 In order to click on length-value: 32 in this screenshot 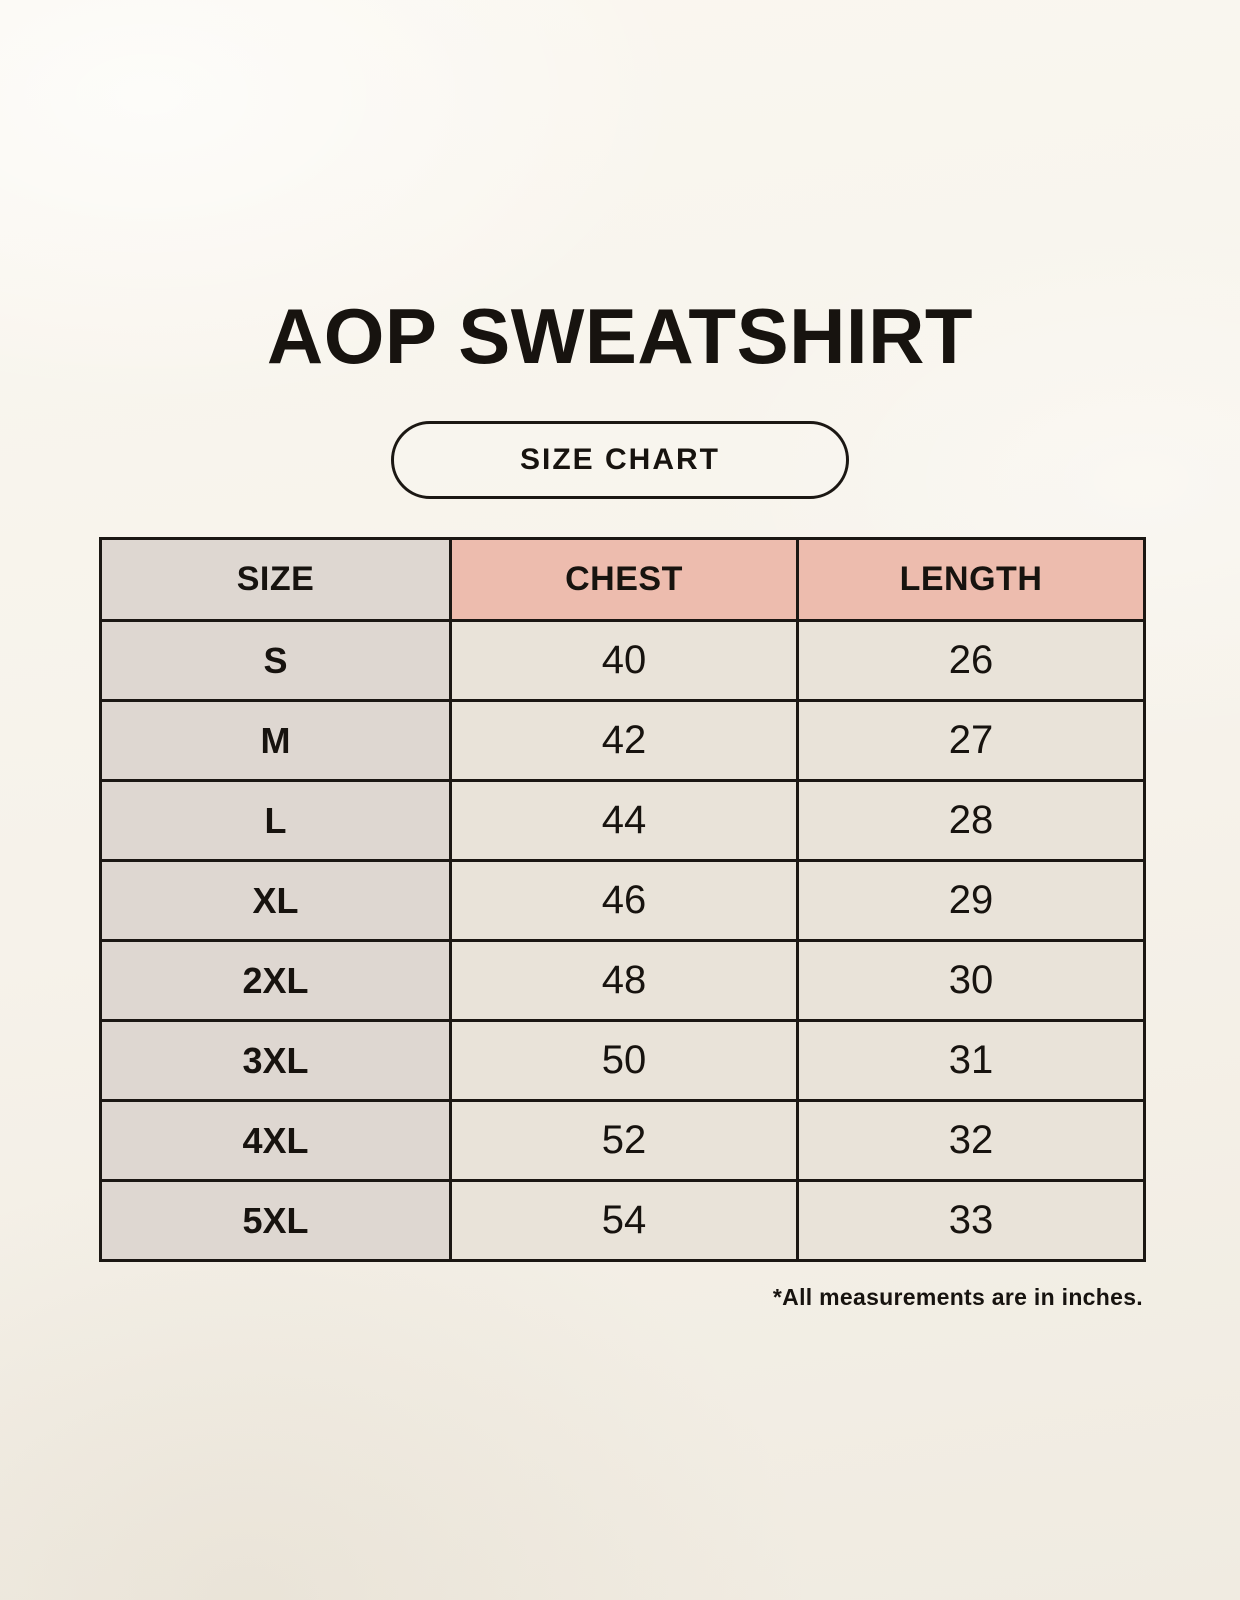, I will do `click(971, 1140)`.